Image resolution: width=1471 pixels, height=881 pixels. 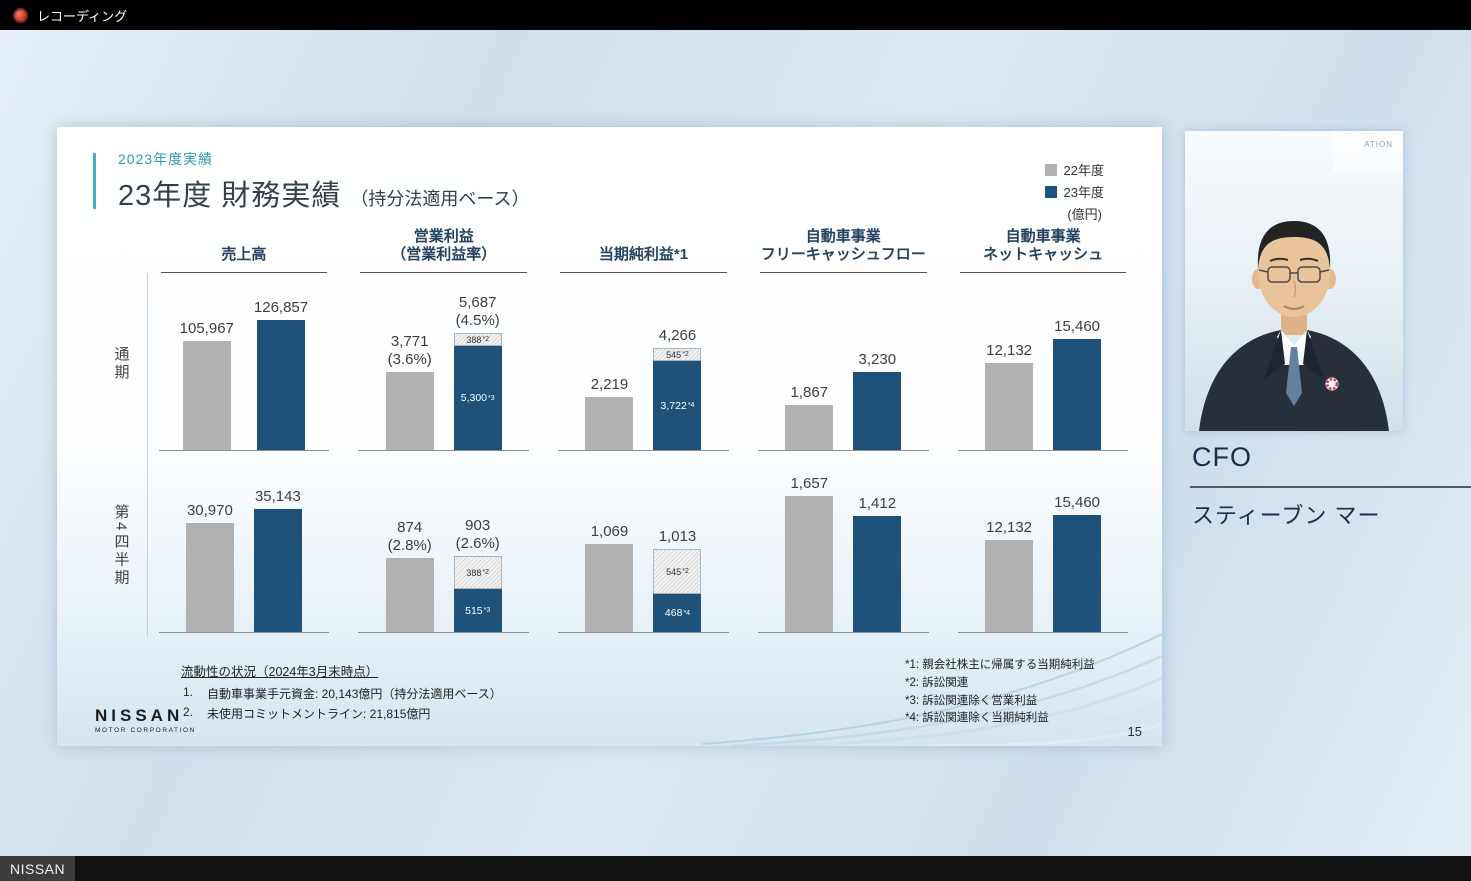 I want to click on bar-value-text: 5,687, so click(x=477, y=302).